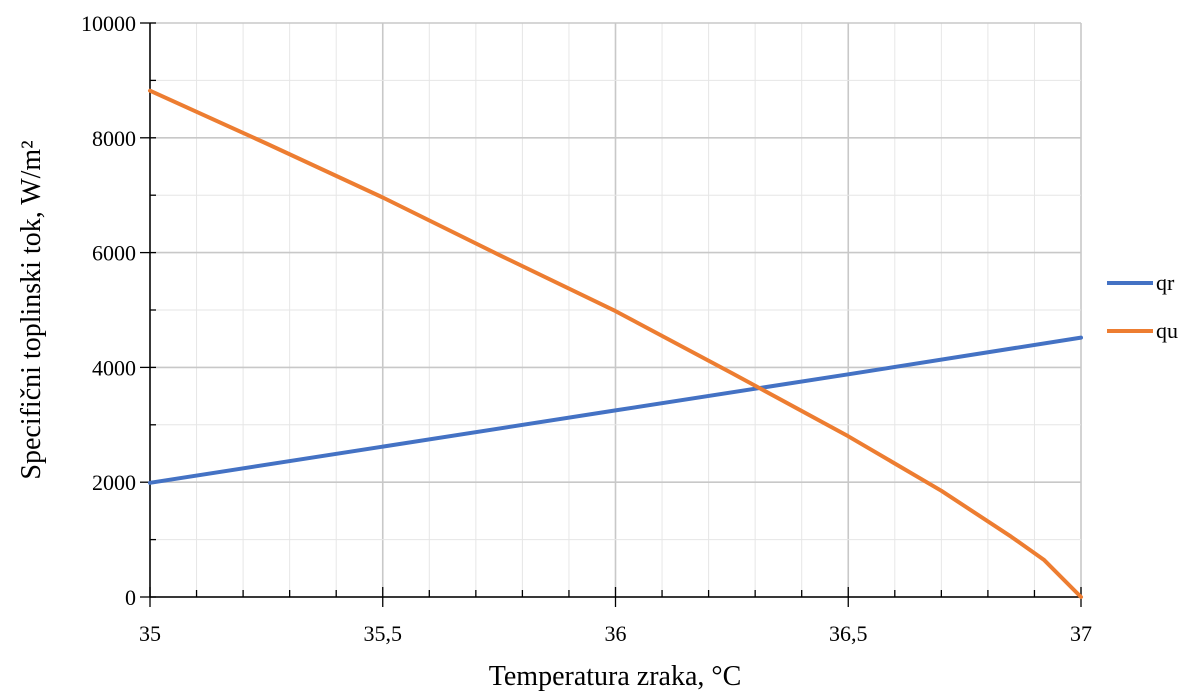 The width and height of the screenshot is (1200, 694). I want to click on x-tick-label: 35, so click(150, 633).